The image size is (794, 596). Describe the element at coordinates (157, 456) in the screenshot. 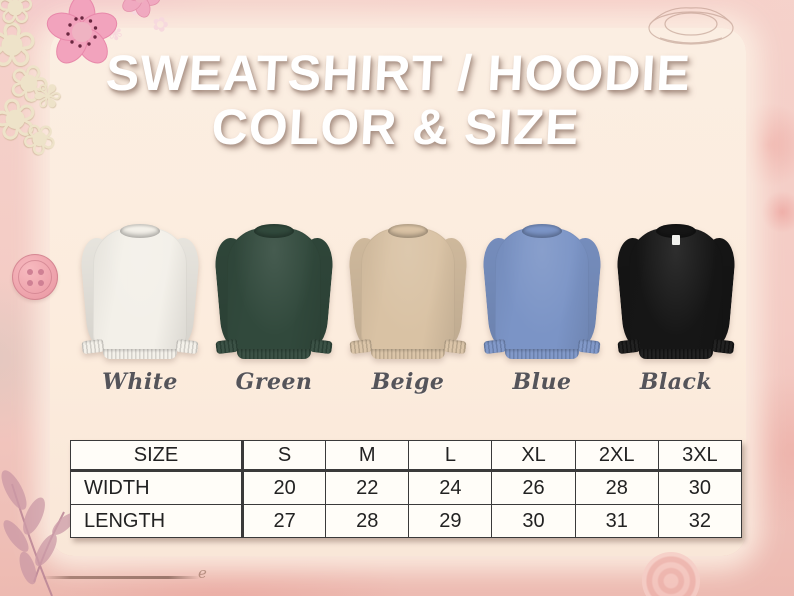

I see `size-chart-corner-header: SIZE` at that location.